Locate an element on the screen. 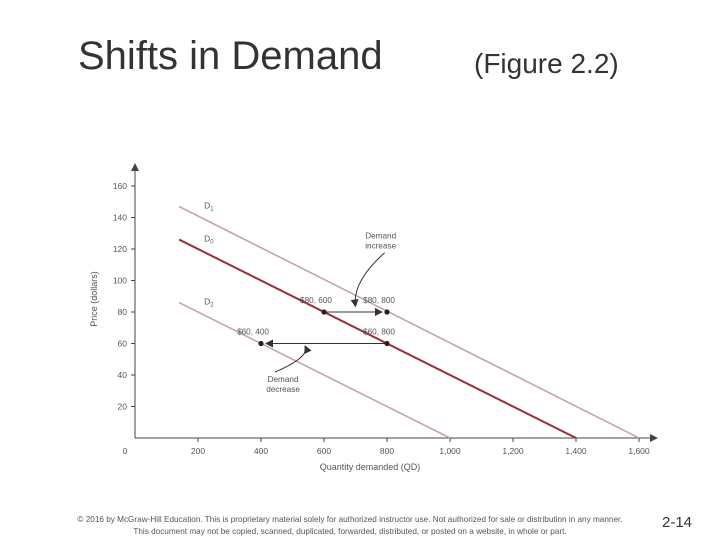 The height and width of the screenshot is (540, 720). x-tick-label: 400 is located at coordinates (261, 451).